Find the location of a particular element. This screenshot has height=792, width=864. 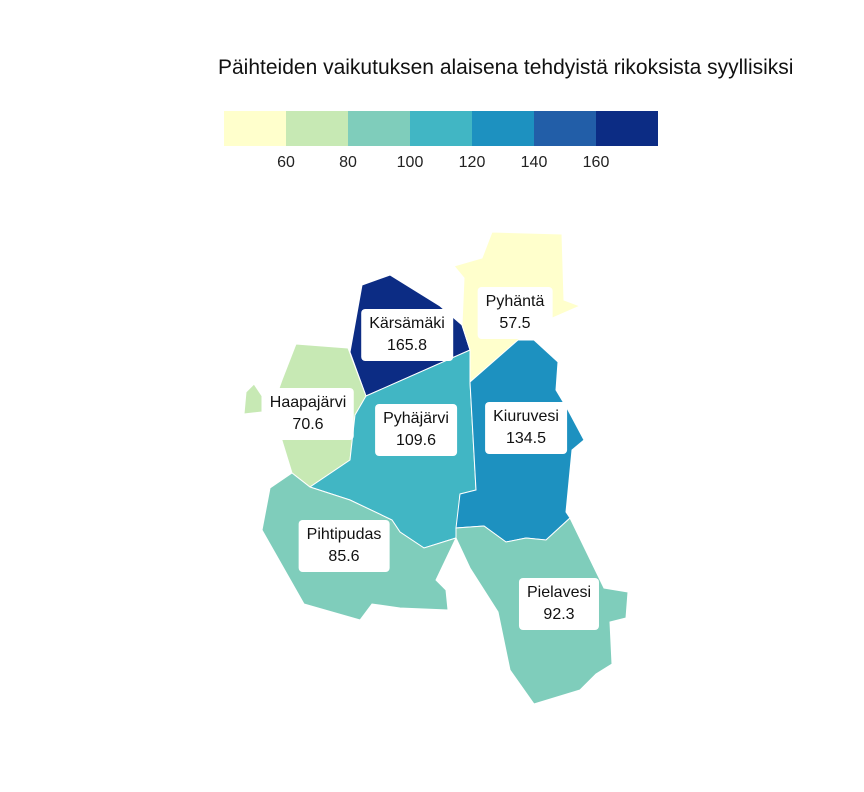

region-name: Pihtipudas is located at coordinates (344, 534).